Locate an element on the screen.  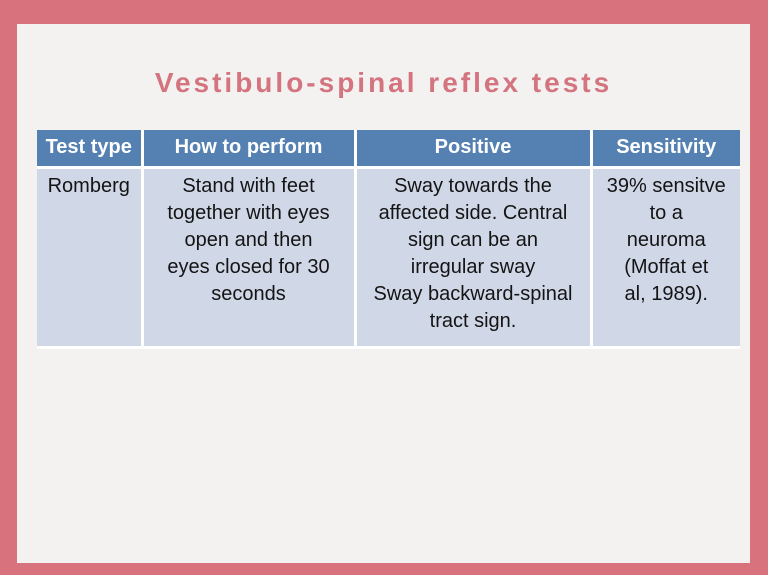
column-header-test-type: Test type is located at coordinates (90, 149).